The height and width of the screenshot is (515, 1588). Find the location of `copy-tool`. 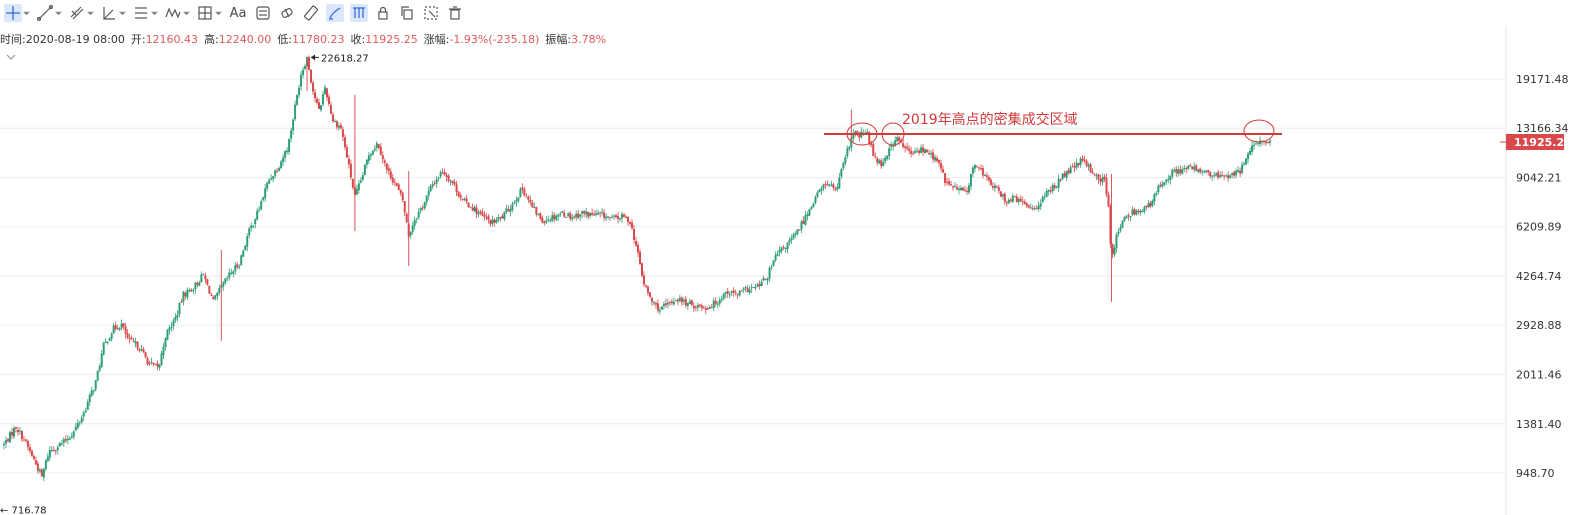

copy-tool is located at coordinates (407, 13).